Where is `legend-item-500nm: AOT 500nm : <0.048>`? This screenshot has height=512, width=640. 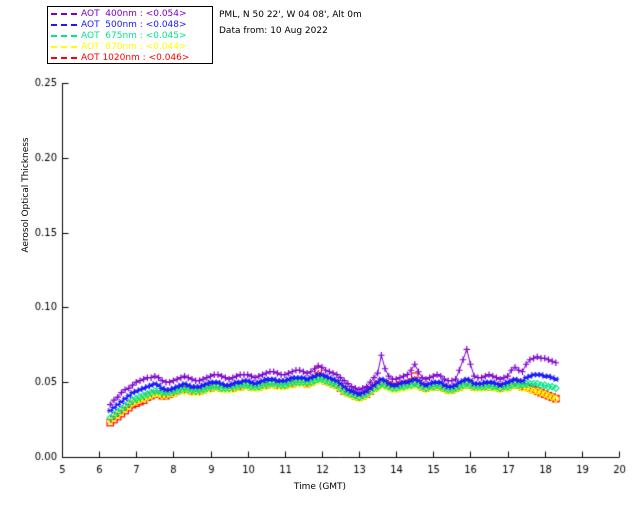 legend-item-500nm: AOT 500nm : <0.048> is located at coordinates (130, 25).